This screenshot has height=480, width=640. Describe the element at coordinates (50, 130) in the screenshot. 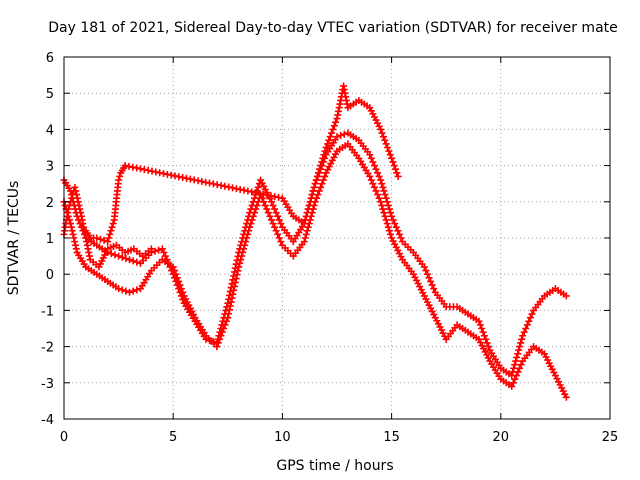

I see `y-tick-label: 4` at that location.